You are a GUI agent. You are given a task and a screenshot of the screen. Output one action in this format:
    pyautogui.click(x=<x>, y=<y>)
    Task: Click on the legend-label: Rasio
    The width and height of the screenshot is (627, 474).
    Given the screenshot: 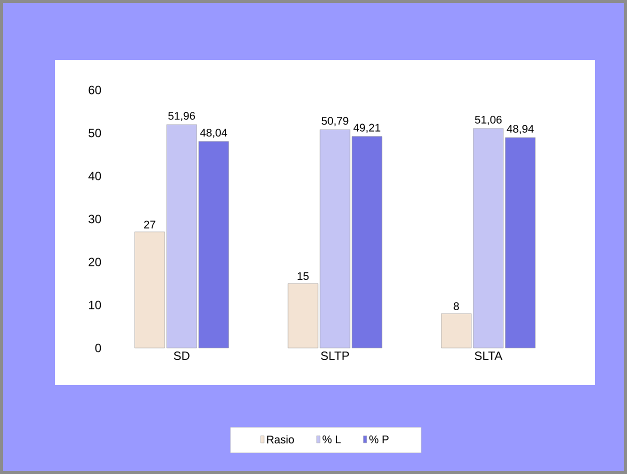 What is the action you would take?
    pyautogui.click(x=280, y=439)
    